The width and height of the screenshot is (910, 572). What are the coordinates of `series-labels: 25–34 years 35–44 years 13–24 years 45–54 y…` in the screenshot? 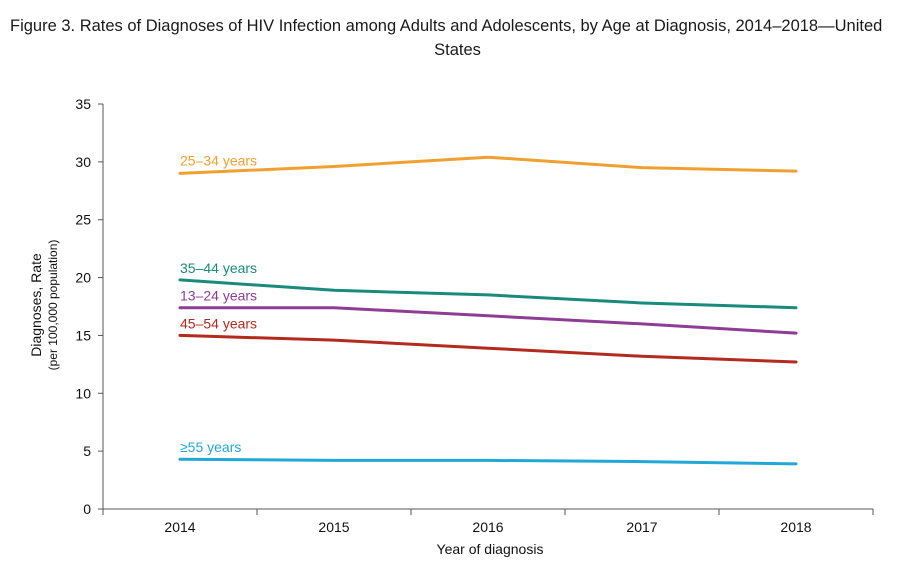 It's located at (218, 303).